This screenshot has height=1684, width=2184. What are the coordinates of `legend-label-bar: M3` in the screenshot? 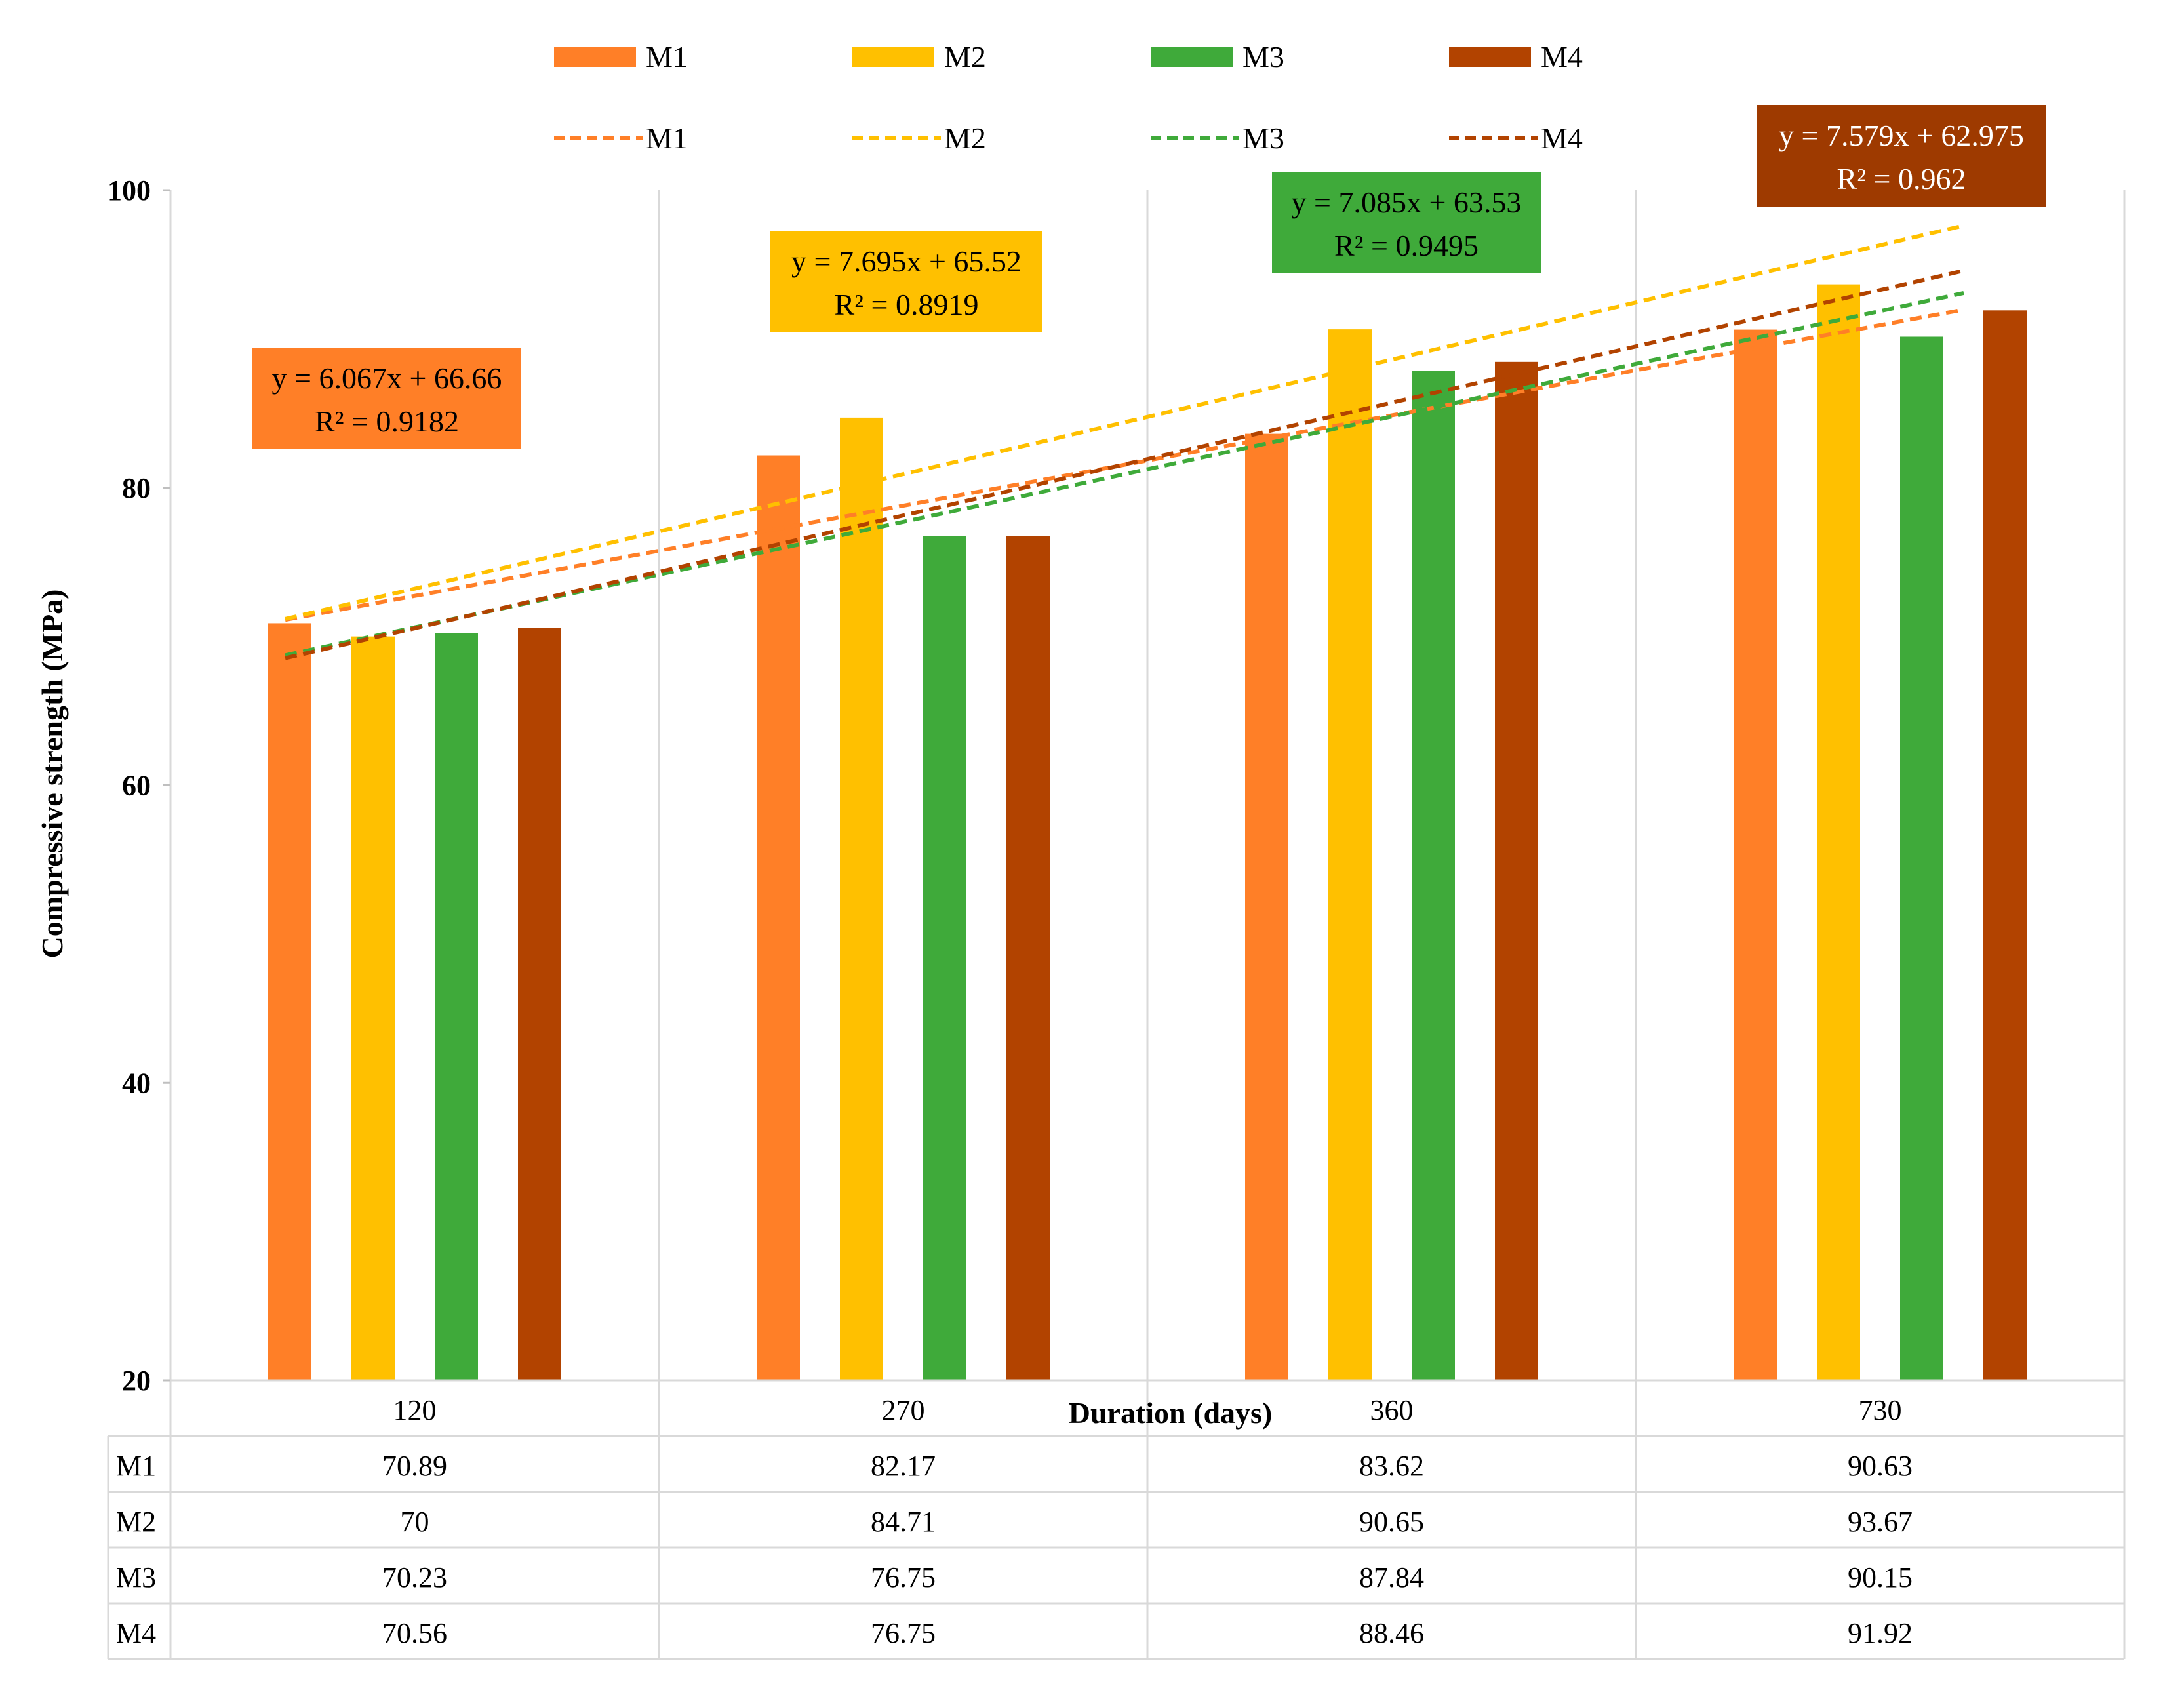 It's located at (1263, 56).